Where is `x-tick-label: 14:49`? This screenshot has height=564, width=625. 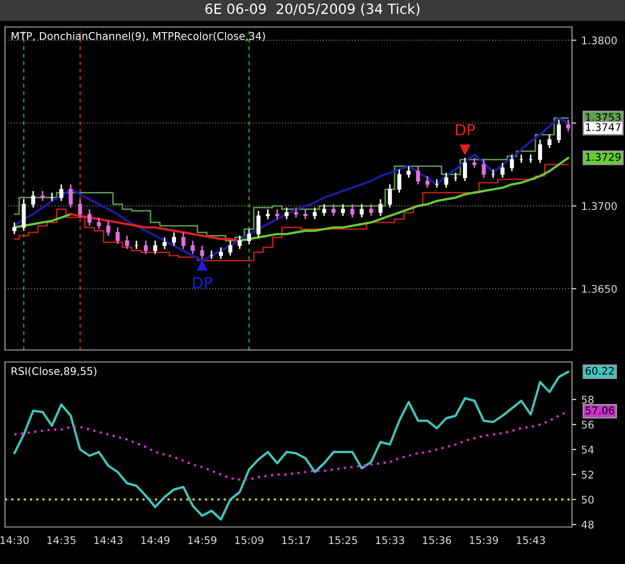 x-tick-label: 14:49 is located at coordinates (155, 540).